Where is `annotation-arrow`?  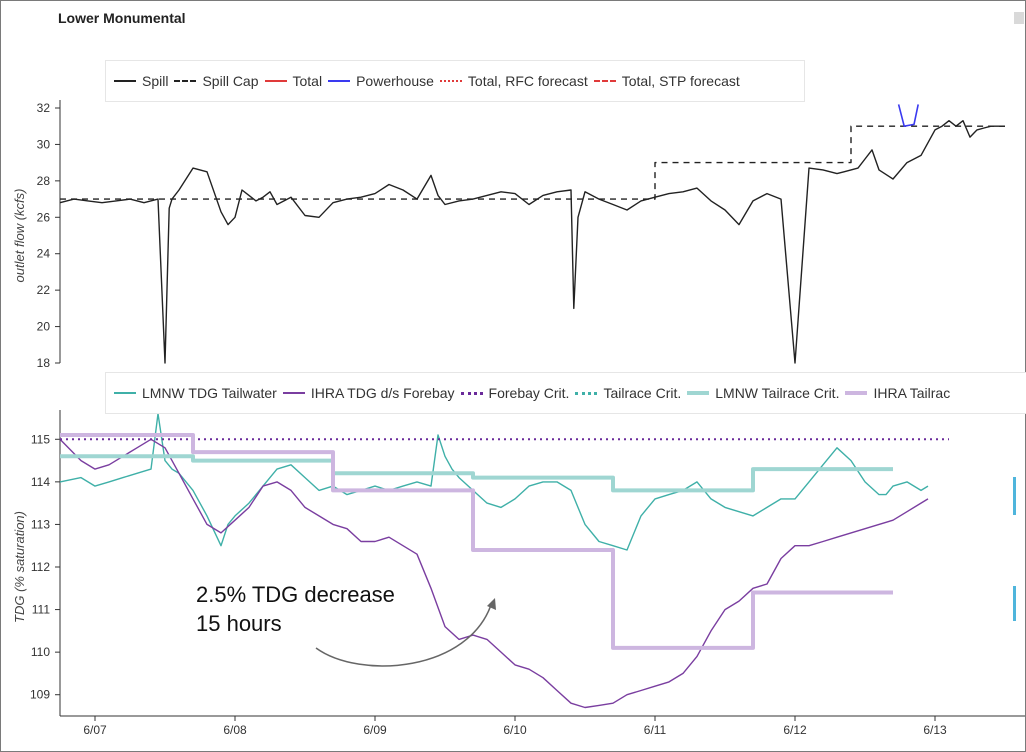
annotation-arrow is located at coordinates (405, 632).